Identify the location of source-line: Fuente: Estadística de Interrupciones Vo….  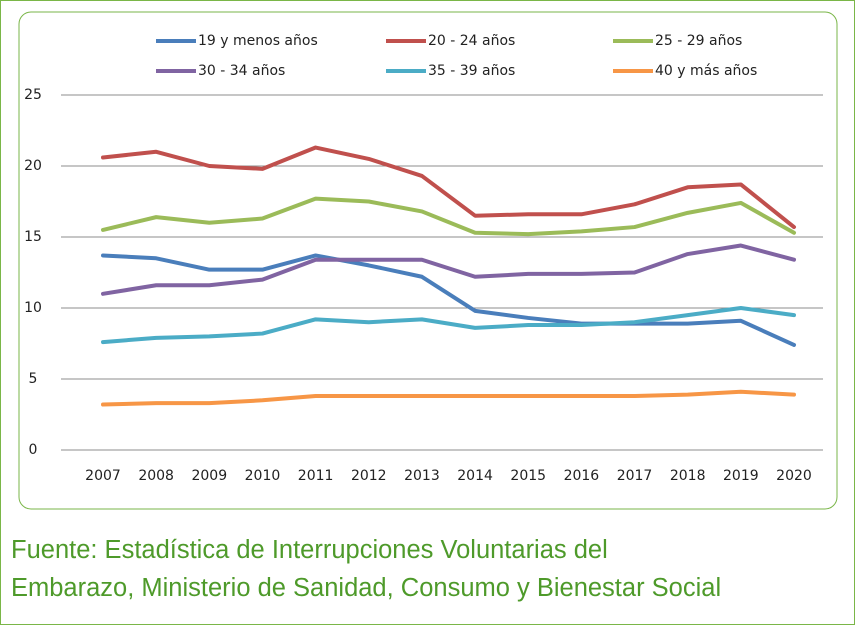
(309, 550).